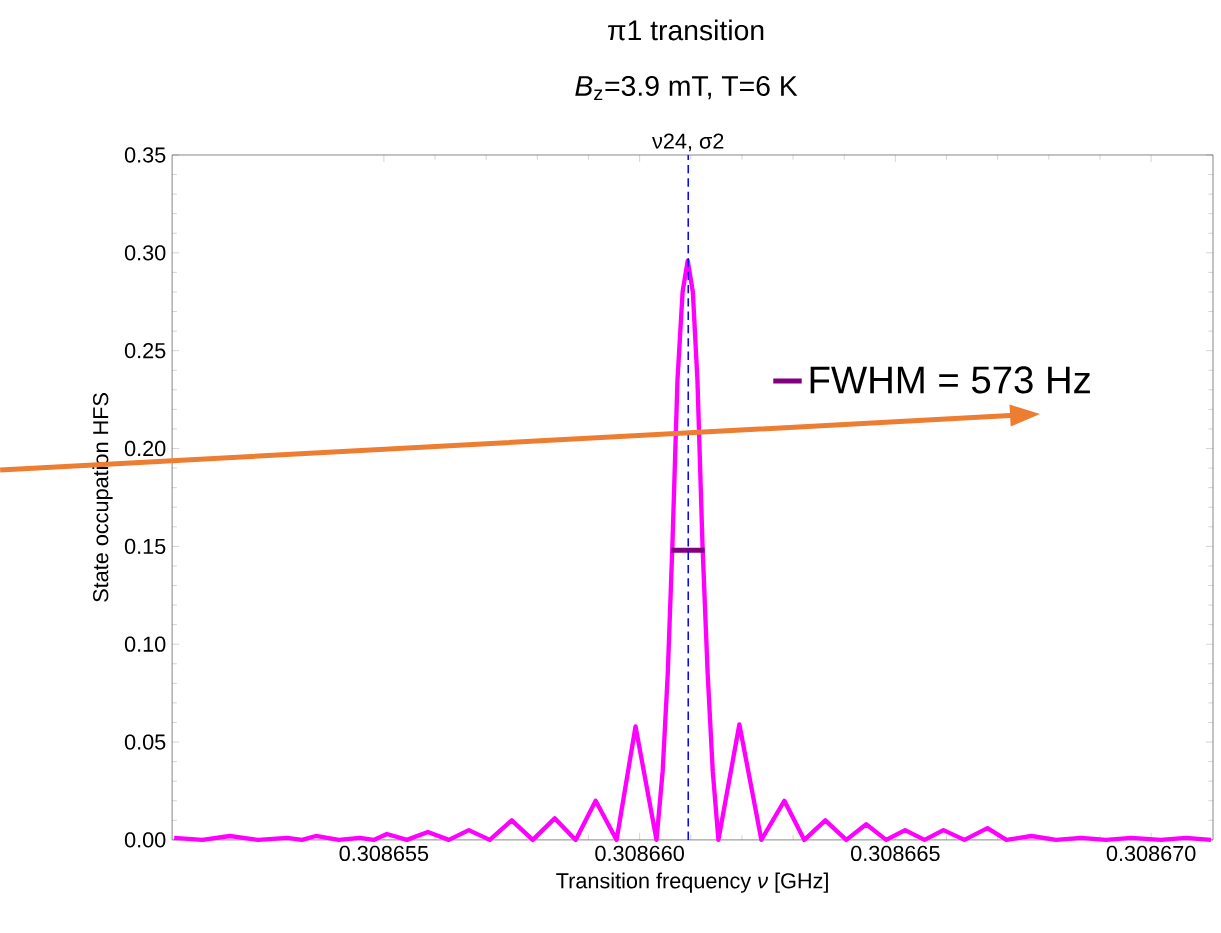 The height and width of the screenshot is (933, 1221). I want to click on x-tick-label: 0.308655, so click(384, 853).